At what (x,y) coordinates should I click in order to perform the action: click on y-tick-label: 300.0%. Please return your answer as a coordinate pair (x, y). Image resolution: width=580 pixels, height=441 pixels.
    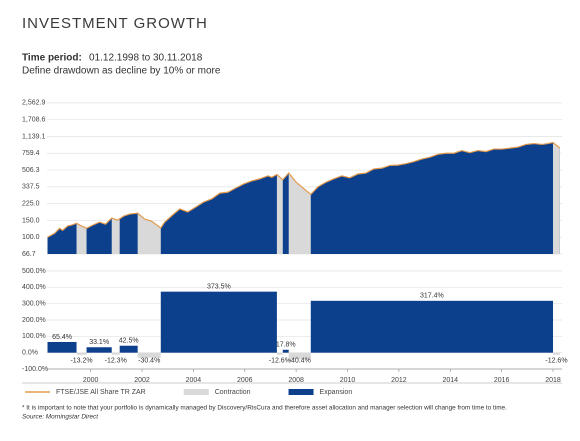
    Looking at the image, I should click on (34, 304).